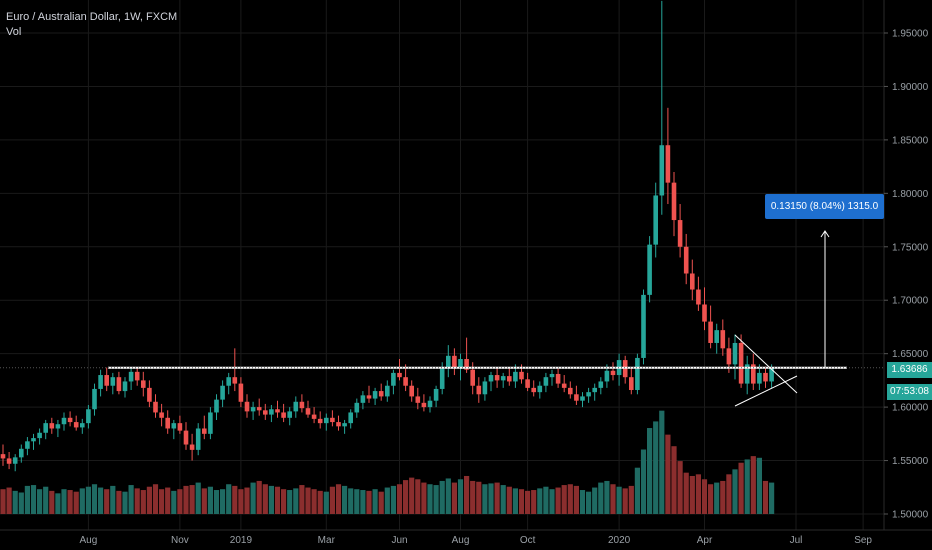  Describe the element at coordinates (461, 540) in the screenshot. I see `time-tick-label: Aug` at that location.